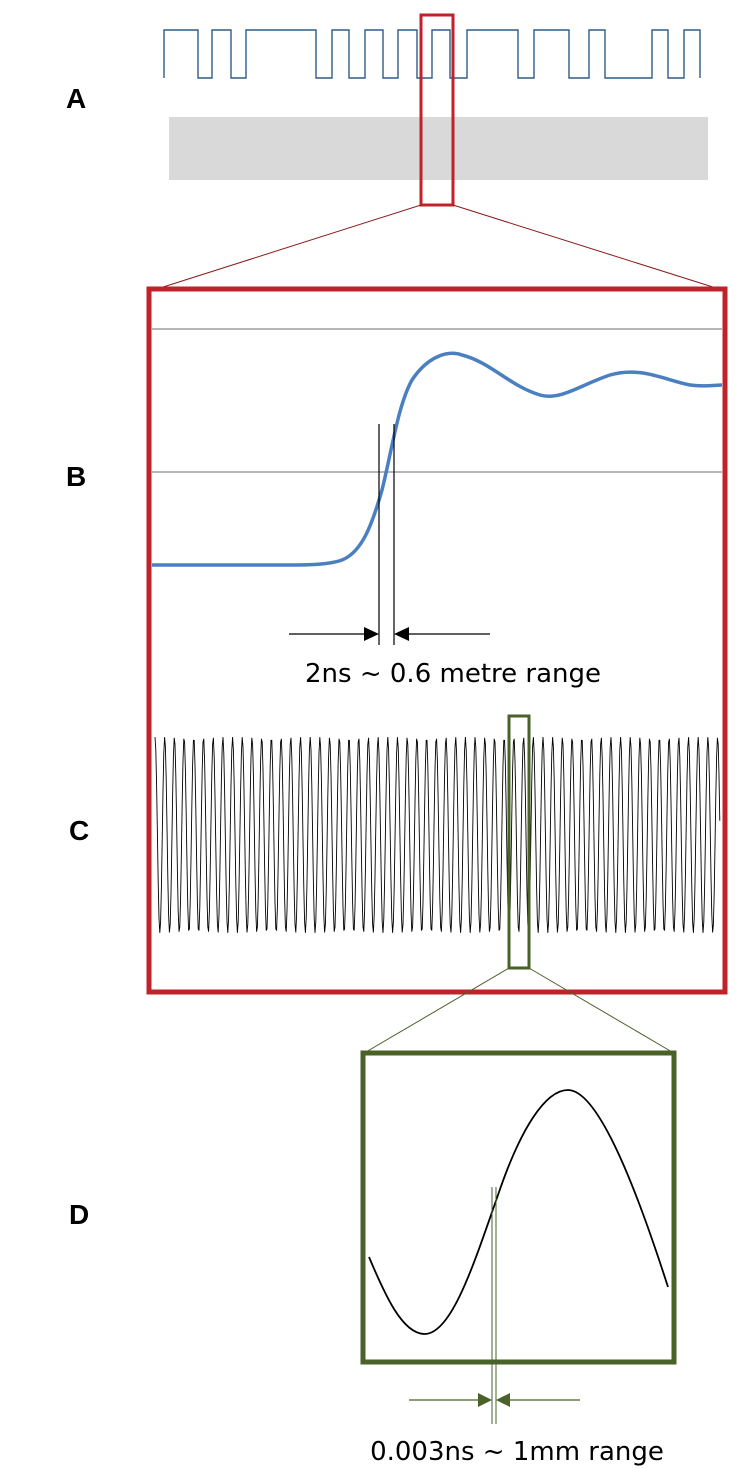 This screenshot has height=1469, width=747. What do you see at coordinates (437, 1010) in the screenshot?
I see `zoom-connector-d-left` at bounding box center [437, 1010].